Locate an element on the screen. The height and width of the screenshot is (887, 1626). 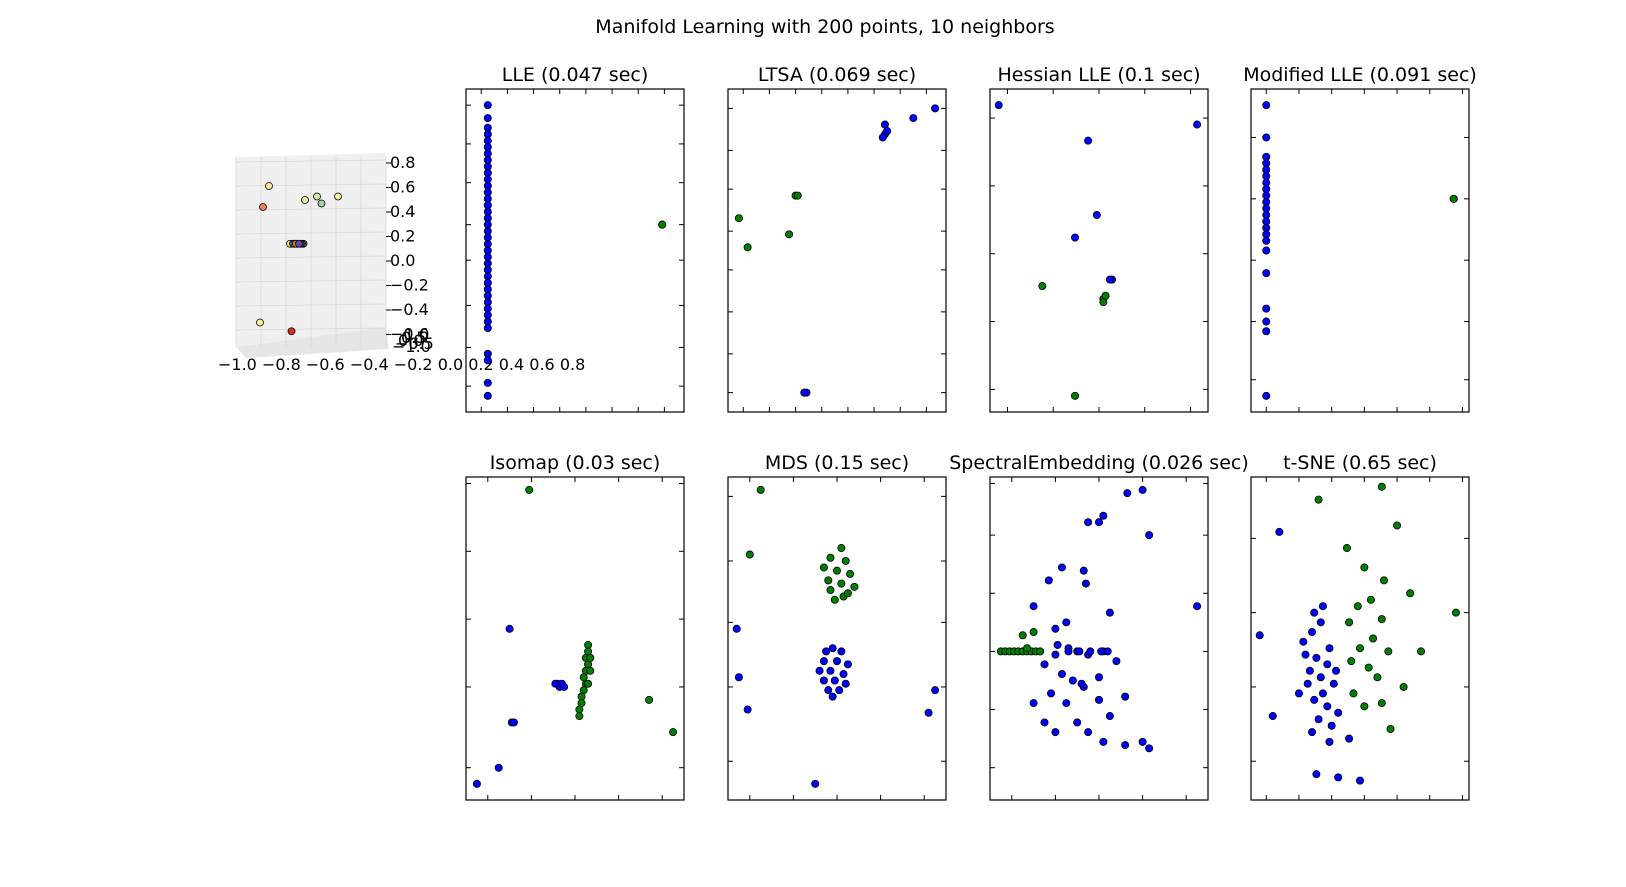
spectralembedding-subplot: SpectralEmbedding (0.026 sec) is located at coordinates (1099, 626).